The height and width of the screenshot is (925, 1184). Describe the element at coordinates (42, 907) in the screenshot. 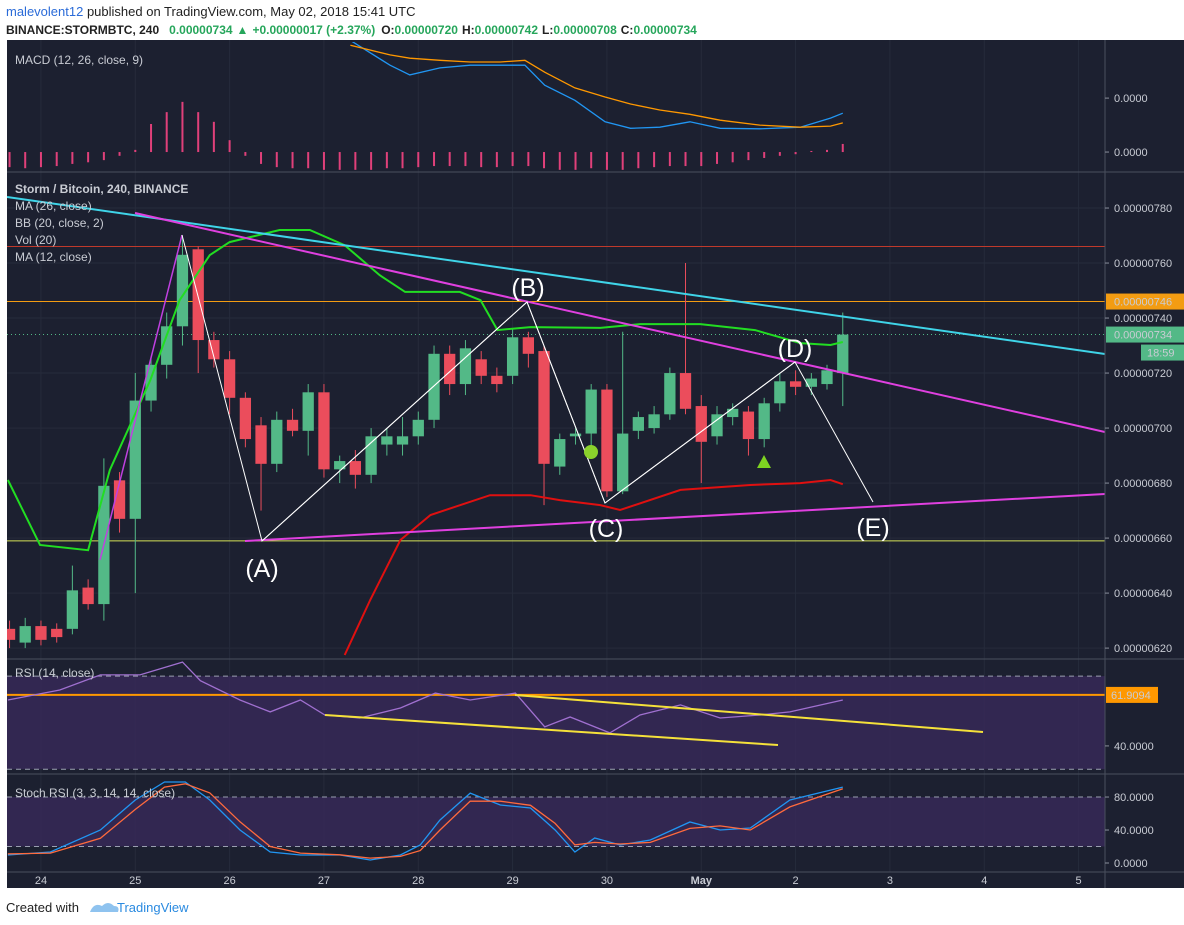

I see `footer-text: Created with` at that location.